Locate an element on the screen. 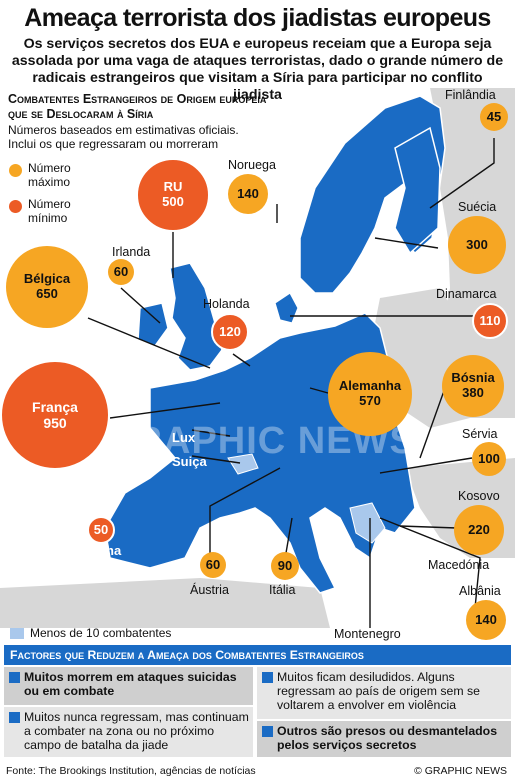 The height and width of the screenshot is (782, 515). bubble-france: França 950 is located at coordinates (55, 415).